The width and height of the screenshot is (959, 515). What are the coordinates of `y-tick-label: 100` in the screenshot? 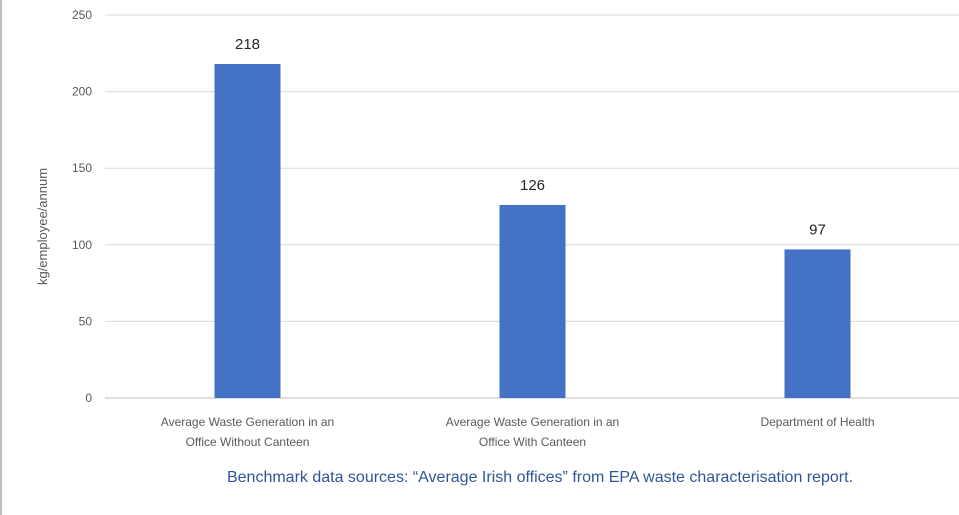 It's located at (82, 245).